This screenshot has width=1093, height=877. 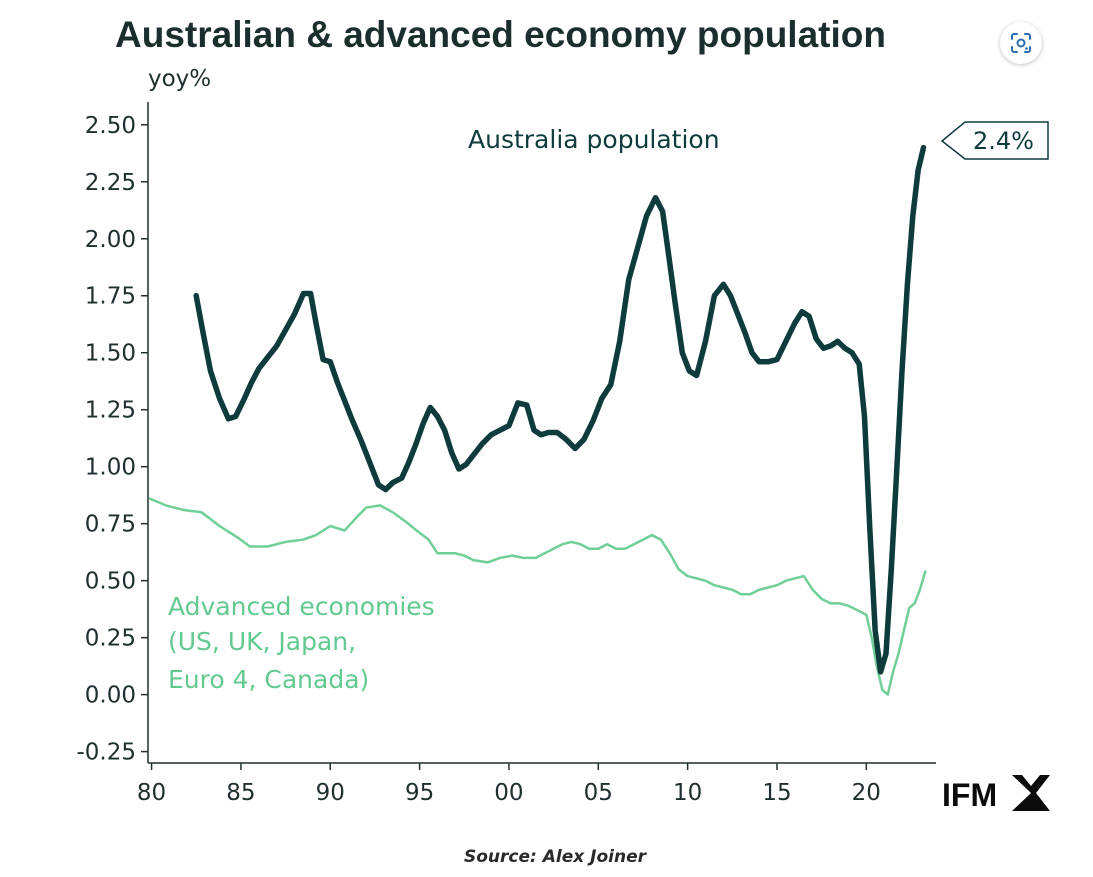 I want to click on x-tick-label: 85, so click(x=240, y=793).